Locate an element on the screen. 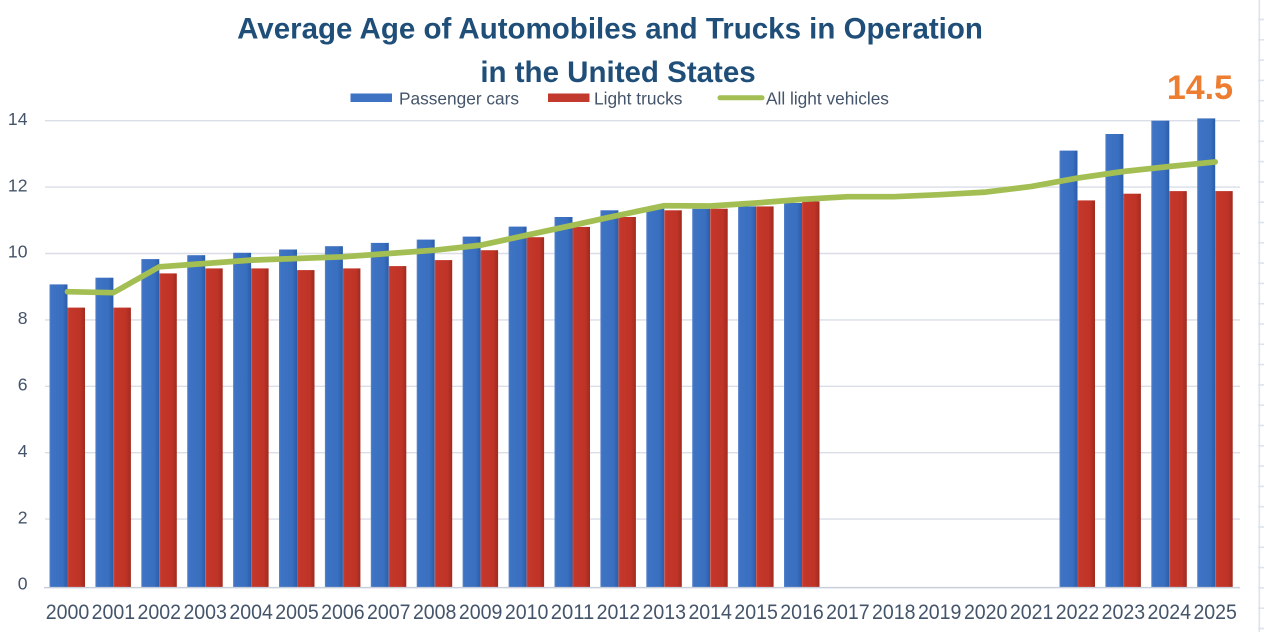 The height and width of the screenshot is (632, 1264). svg-text: 2022 is located at coordinates (1078, 612).